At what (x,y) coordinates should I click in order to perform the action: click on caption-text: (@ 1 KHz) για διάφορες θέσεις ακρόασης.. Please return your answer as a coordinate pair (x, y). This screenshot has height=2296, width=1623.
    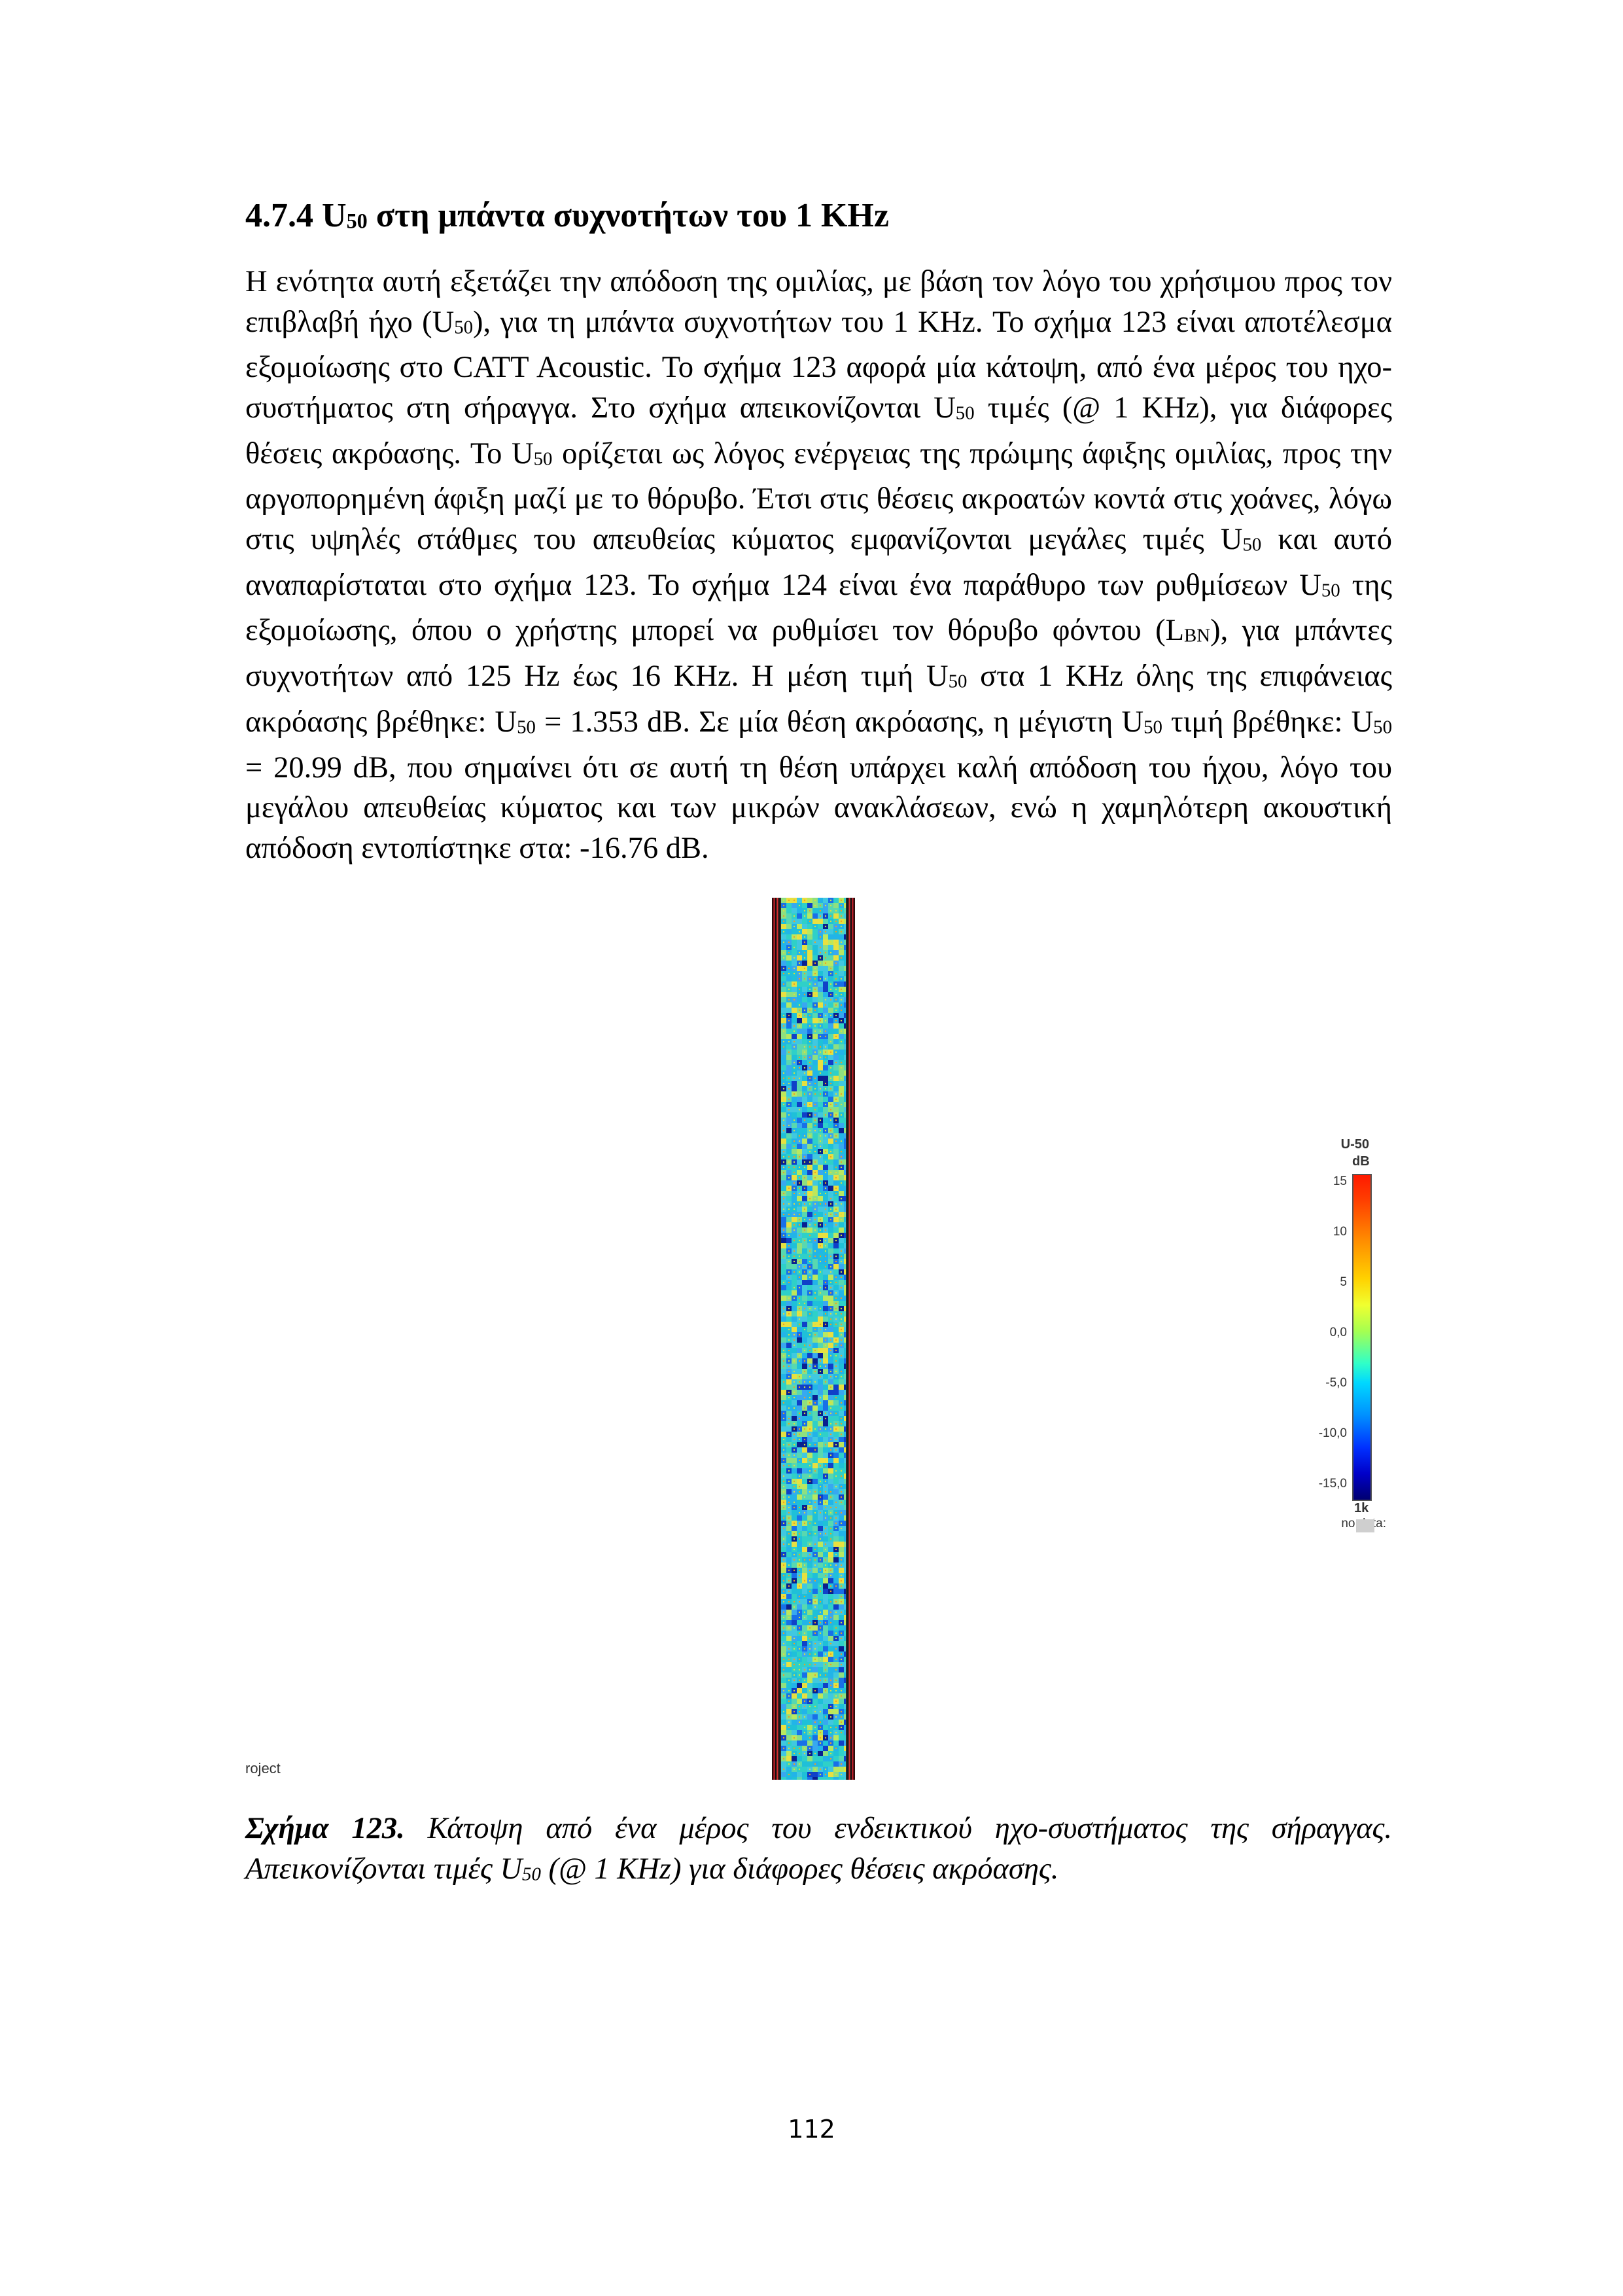
    Looking at the image, I should click on (799, 1869).